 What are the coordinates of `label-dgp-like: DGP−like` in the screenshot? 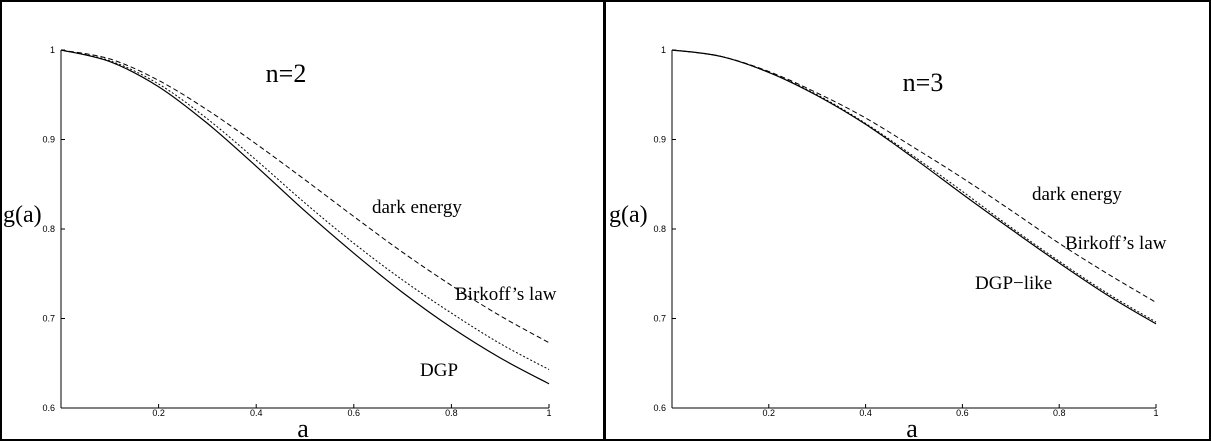 It's located at (1013, 283).